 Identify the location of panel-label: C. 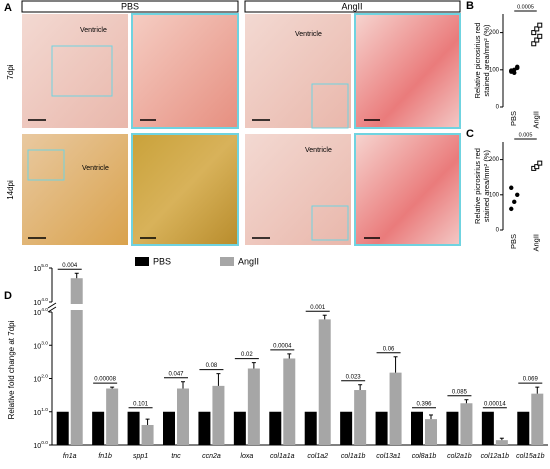
(470, 134).